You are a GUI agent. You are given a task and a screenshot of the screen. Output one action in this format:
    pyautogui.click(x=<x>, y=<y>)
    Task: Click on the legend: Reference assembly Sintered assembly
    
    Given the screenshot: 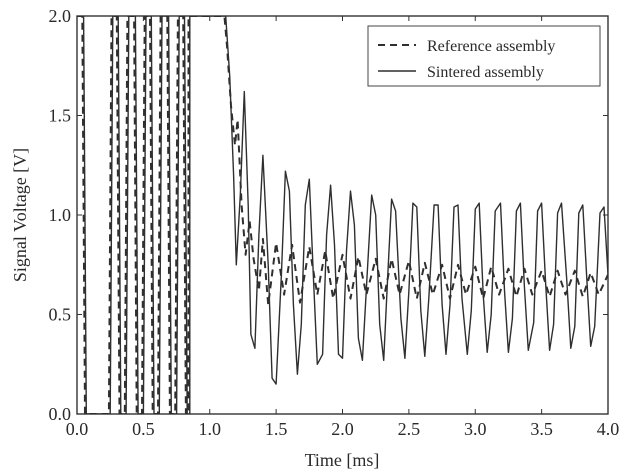 What is the action you would take?
    pyautogui.click(x=484, y=56)
    